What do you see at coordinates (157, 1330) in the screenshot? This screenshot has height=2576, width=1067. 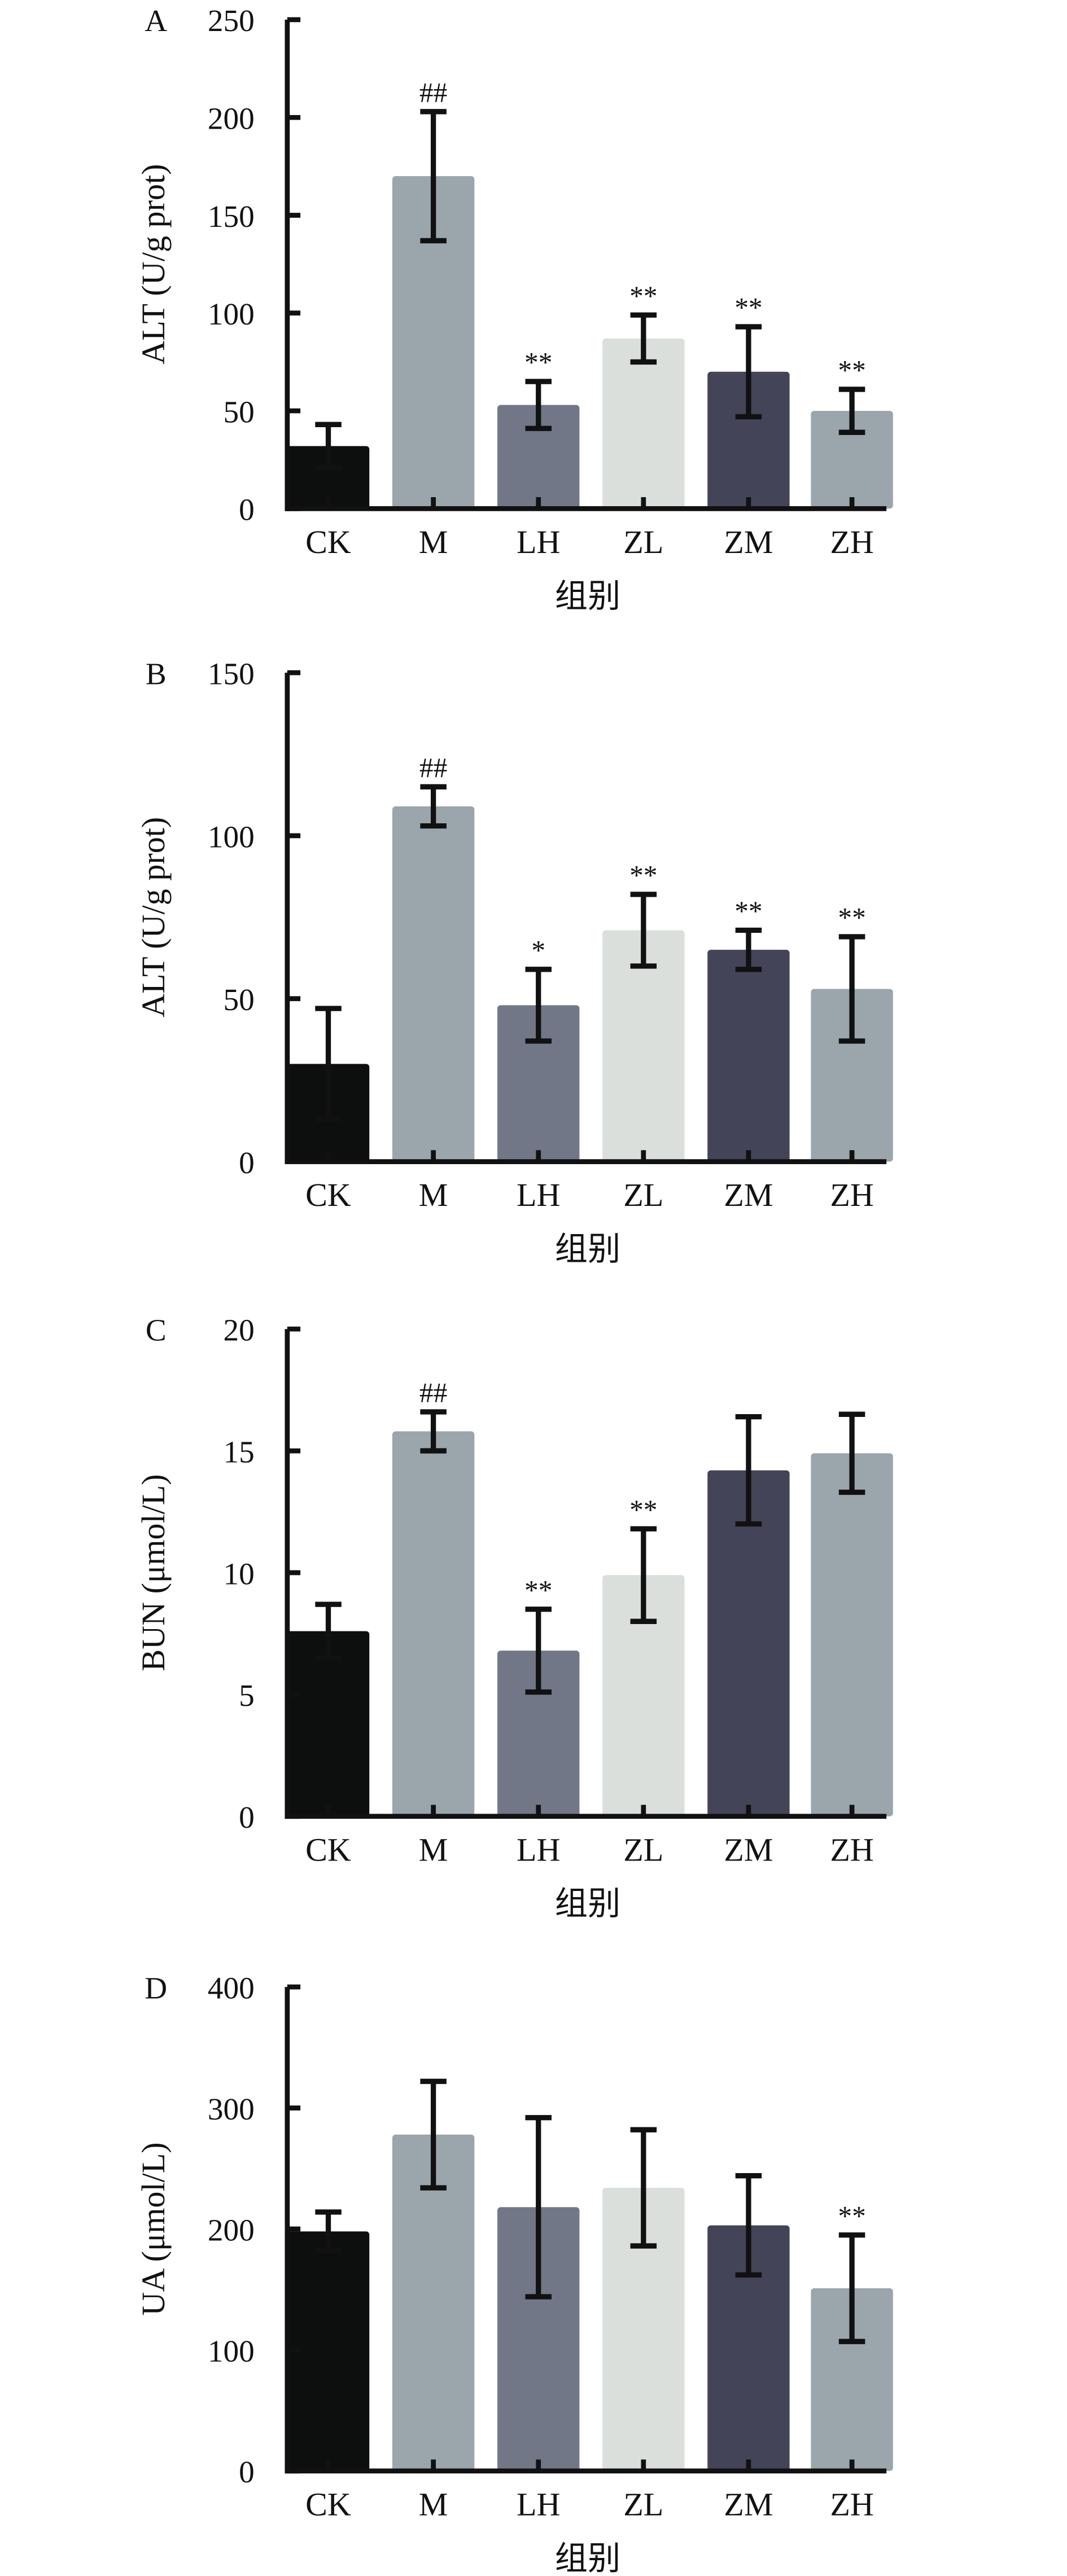 I see `panel-letter: C` at bounding box center [157, 1330].